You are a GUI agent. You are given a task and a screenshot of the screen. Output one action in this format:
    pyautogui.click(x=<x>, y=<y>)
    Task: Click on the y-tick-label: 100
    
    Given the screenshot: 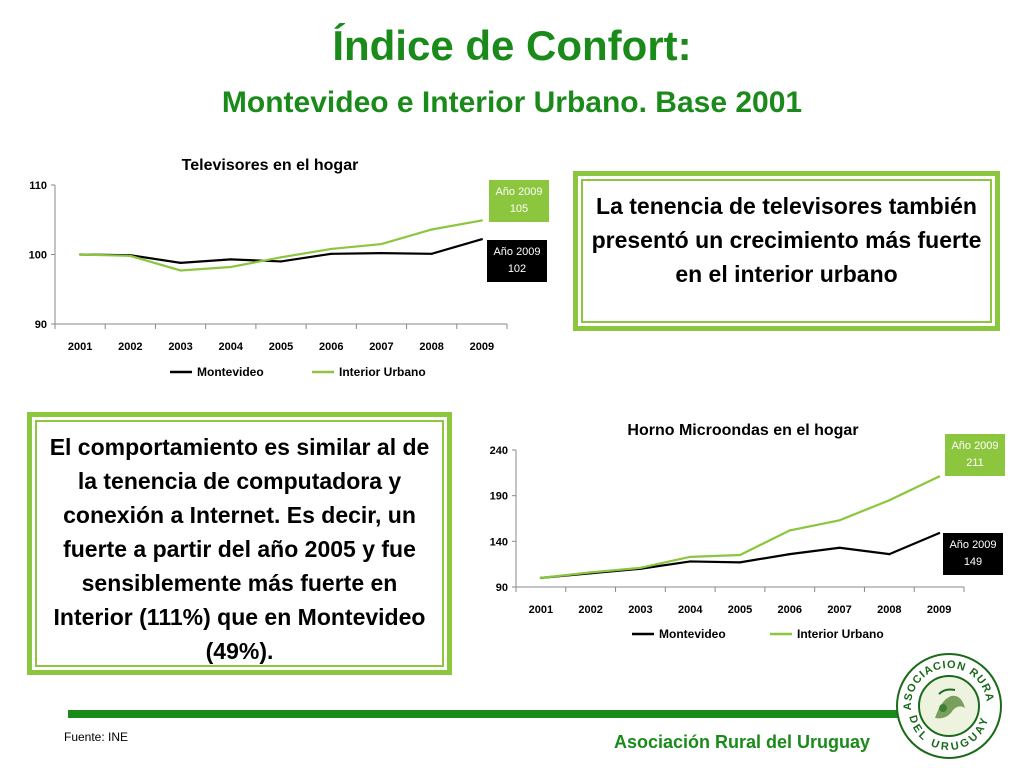 What is the action you would take?
    pyautogui.click(x=38, y=256)
    